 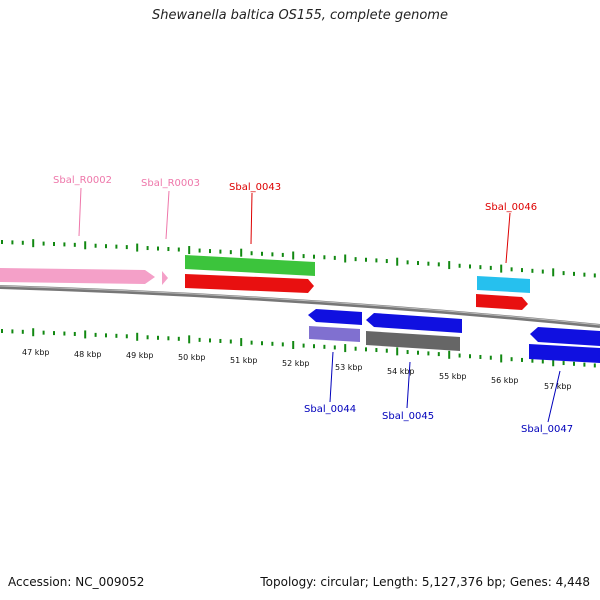 What do you see at coordinates (408, 416) in the screenshot?
I see `label-sbal-0045: Sbal_0045` at bounding box center [408, 416].